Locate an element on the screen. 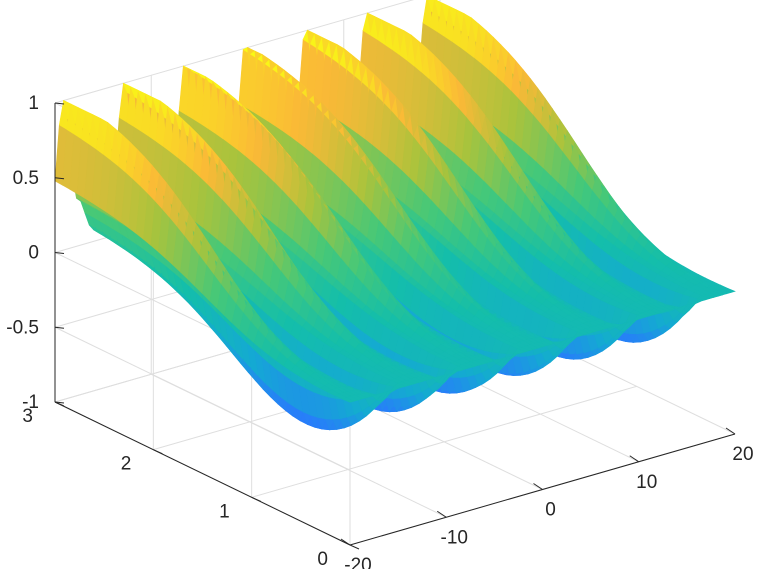  x-tick-label: -10 is located at coordinates (454, 537).